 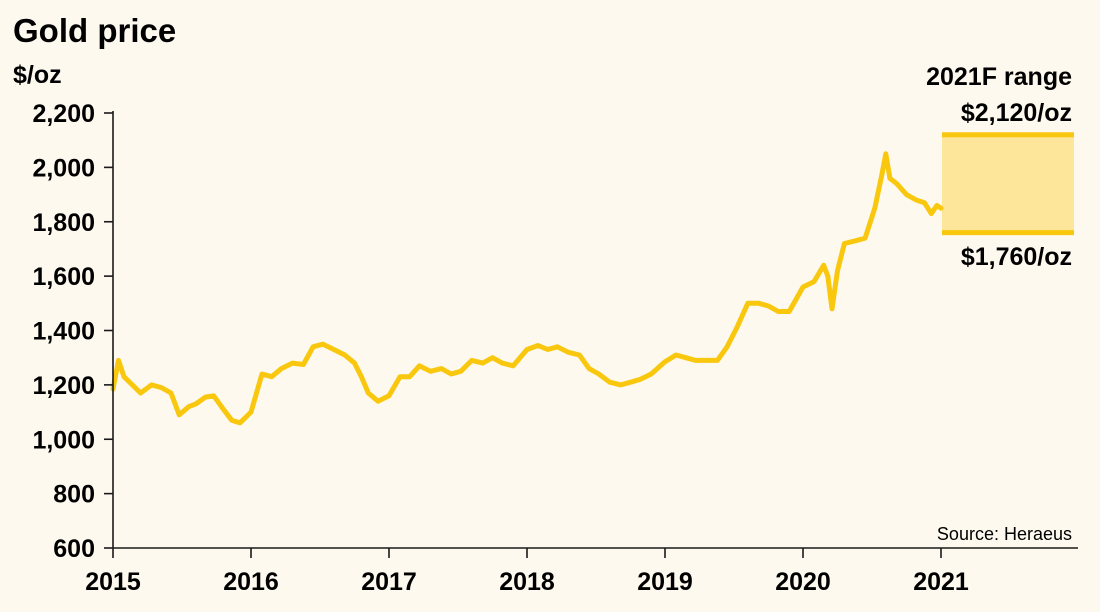 I want to click on forecast-low-label: $1,760/oz, so click(x=1016, y=257).